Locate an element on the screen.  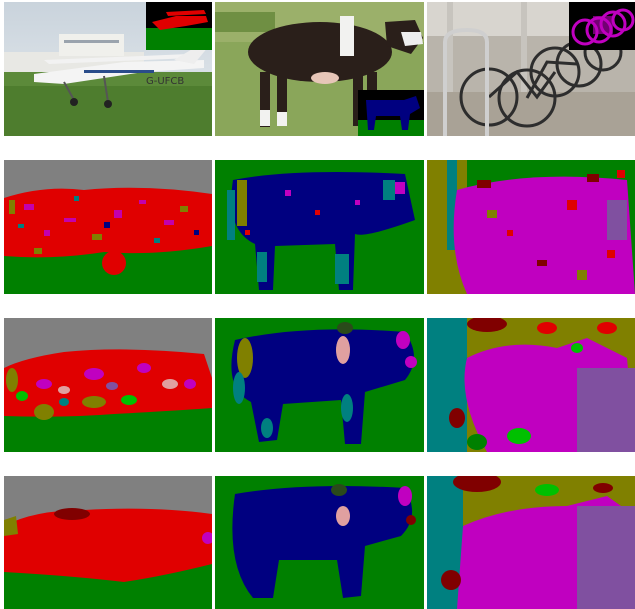
seg-smooth-cow is located at coordinates (319, 542).